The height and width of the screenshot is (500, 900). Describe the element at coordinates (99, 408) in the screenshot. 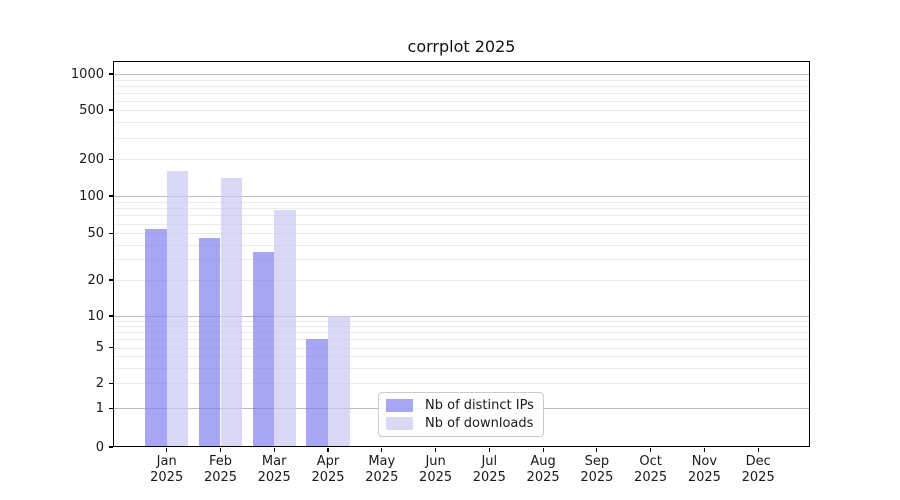

I see `y-tick-label: 1` at that location.